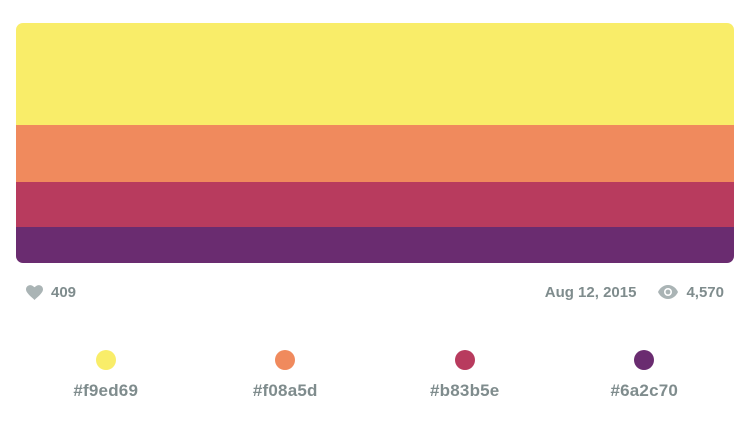  I want to click on swatch-hex: #f9ed69, so click(106, 390).